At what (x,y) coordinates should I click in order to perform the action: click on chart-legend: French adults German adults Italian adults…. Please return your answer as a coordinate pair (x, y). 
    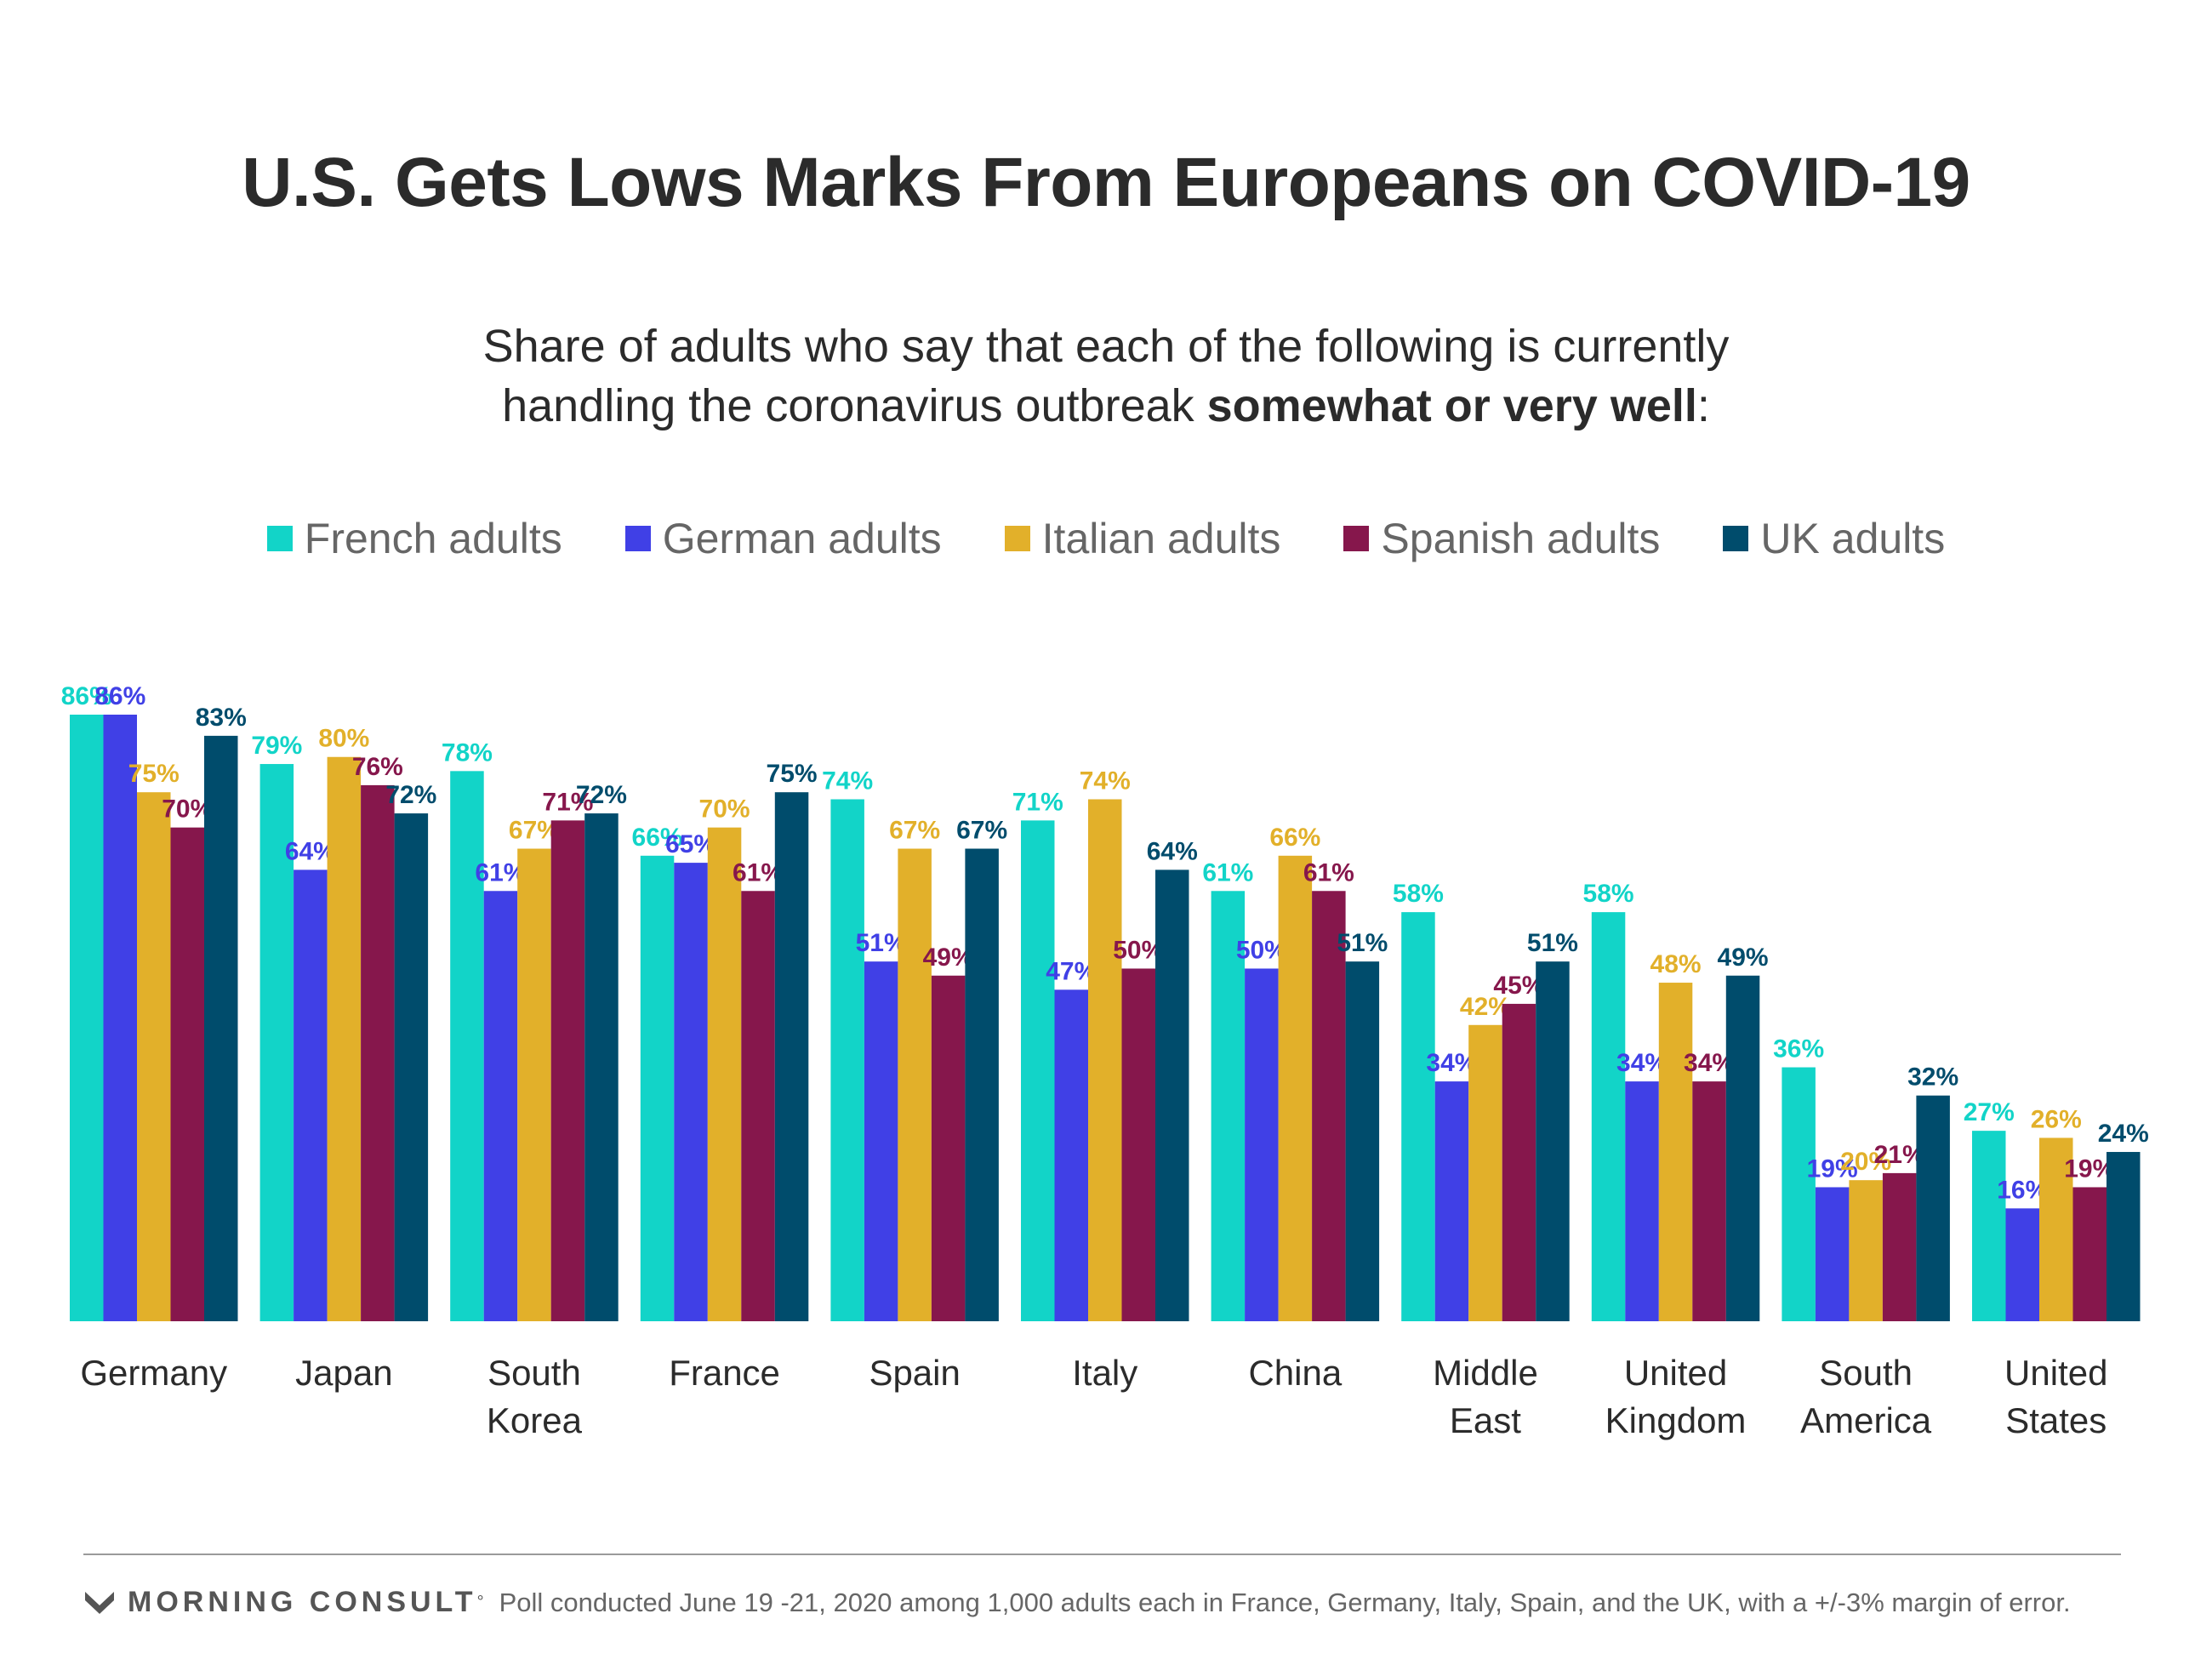
    Looking at the image, I should click on (1106, 538).